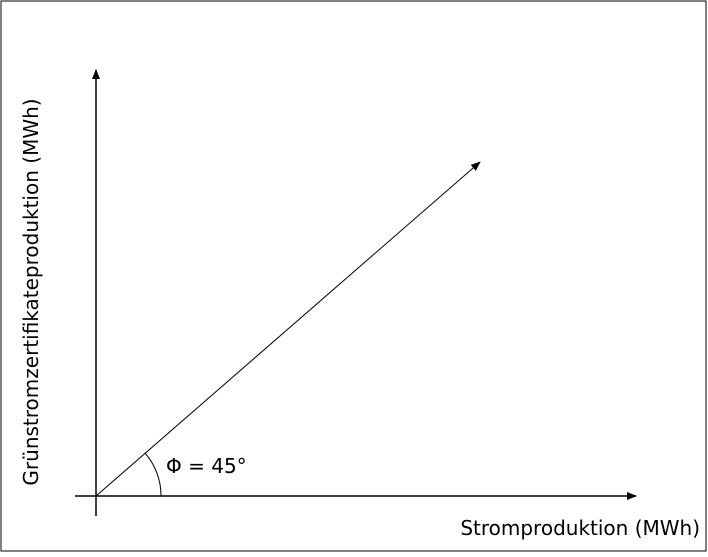 Image resolution: width=708 pixels, height=557 pixels. What do you see at coordinates (206, 466) in the screenshot?
I see `angle-label: Φ = 45°` at bounding box center [206, 466].